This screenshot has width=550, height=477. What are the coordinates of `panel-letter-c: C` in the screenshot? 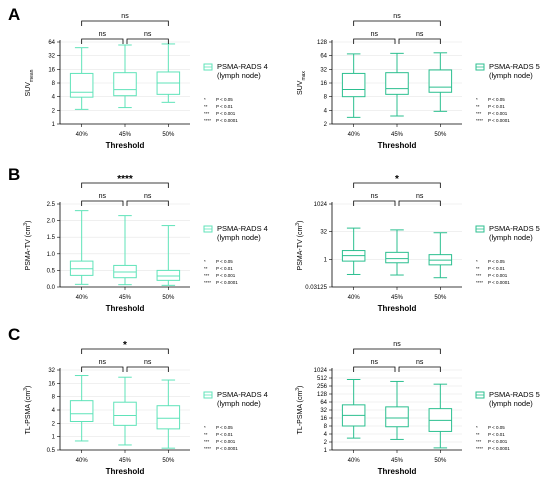 It's located at (14, 334).